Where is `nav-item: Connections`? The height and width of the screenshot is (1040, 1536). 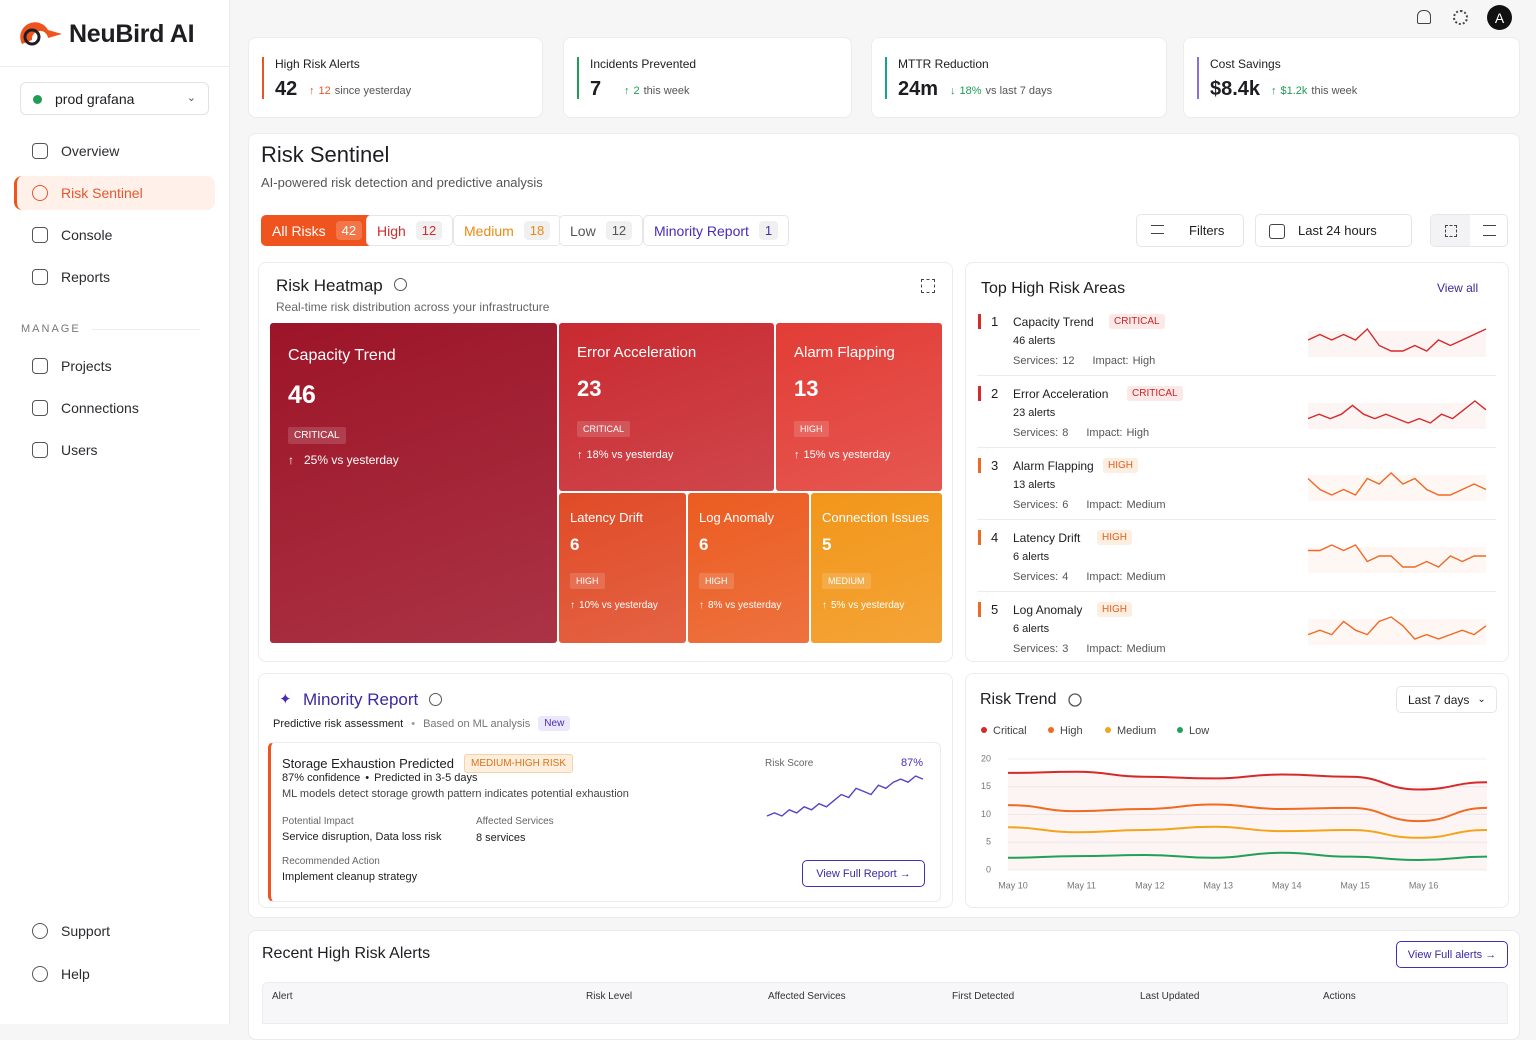 nav-item: Connections is located at coordinates (114, 408).